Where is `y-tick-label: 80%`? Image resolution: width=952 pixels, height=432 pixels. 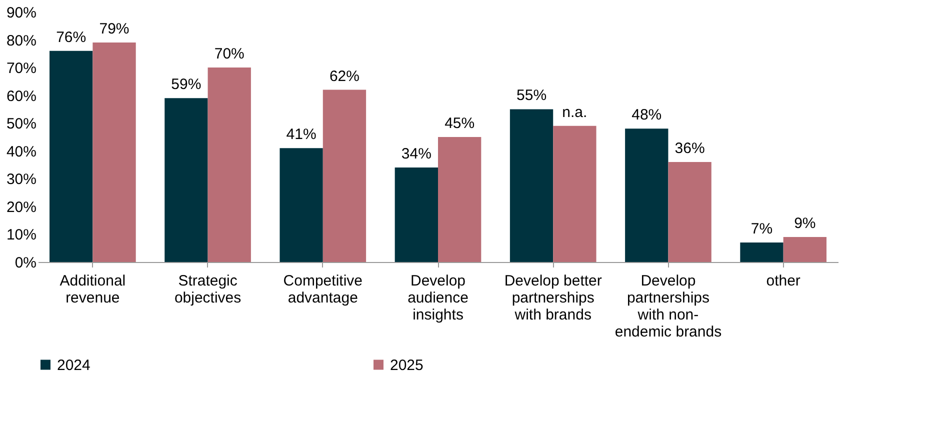
y-tick-label: 80% is located at coordinates (21, 41).